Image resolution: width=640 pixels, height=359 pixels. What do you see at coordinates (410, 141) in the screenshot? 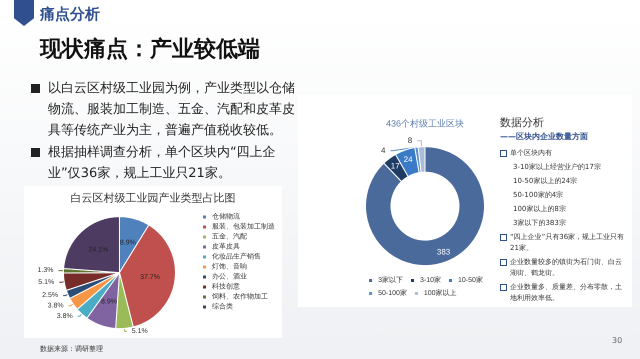
I see `data-label: 8` at bounding box center [410, 141].